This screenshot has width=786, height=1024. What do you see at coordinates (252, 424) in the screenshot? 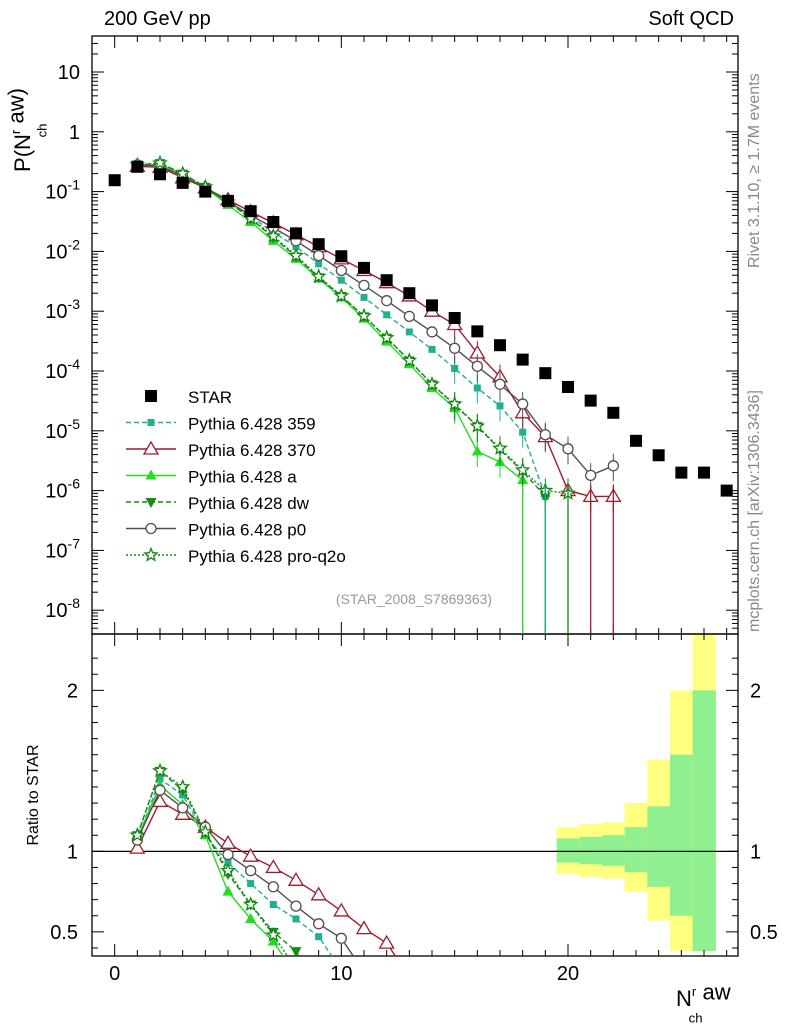
I see `legend-label: Pythia 6.428 359` at bounding box center [252, 424].